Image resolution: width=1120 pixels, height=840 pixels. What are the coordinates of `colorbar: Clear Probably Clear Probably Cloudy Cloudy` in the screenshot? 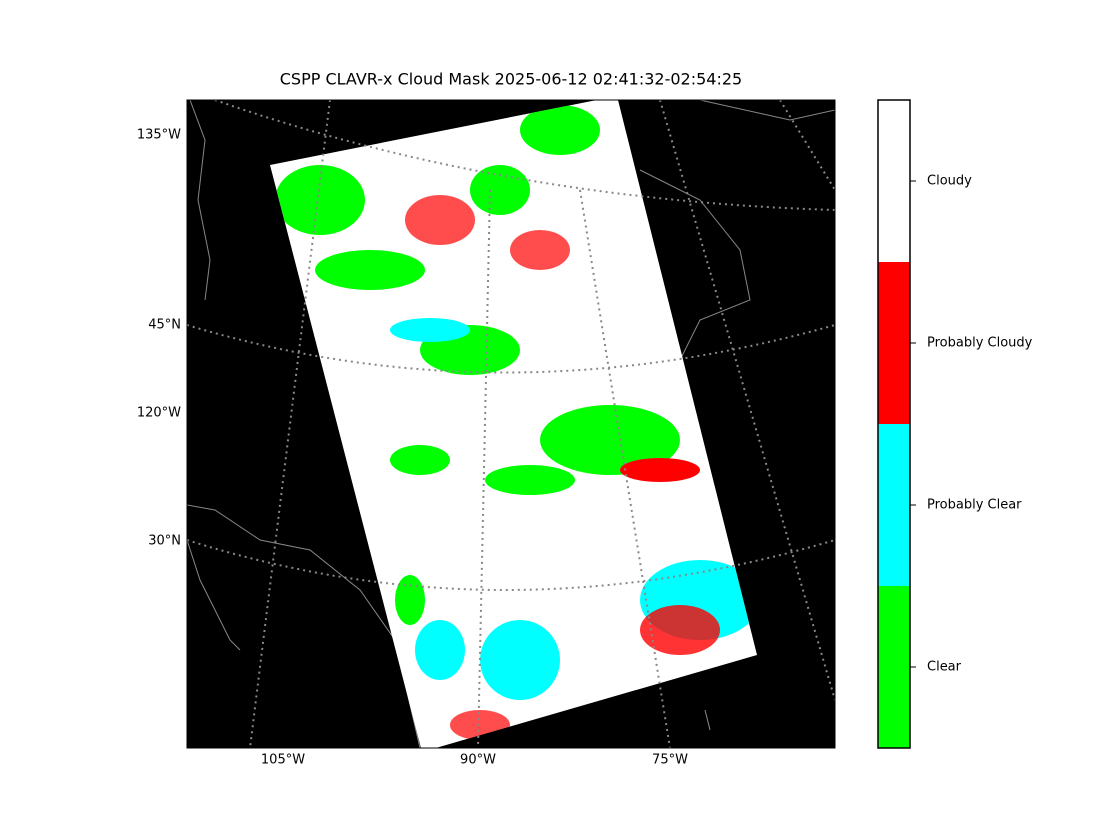 It's located at (955, 424).